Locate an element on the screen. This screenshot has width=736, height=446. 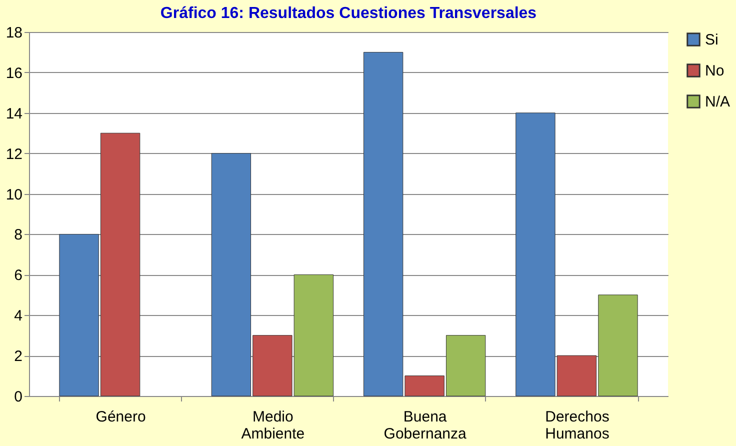
y-tick-label: 8 is located at coordinates (18, 235).